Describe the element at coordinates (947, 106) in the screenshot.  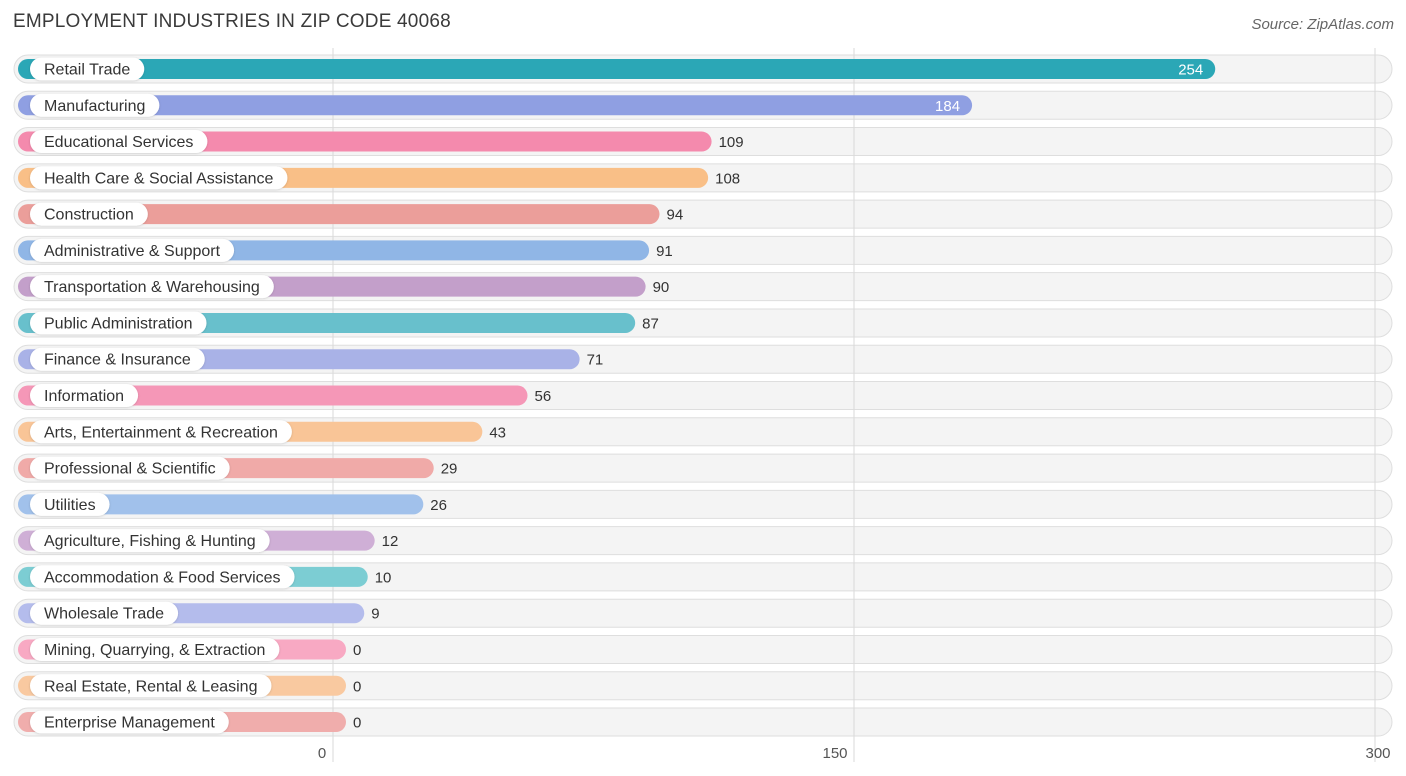
I see `value-label: 184` at that location.